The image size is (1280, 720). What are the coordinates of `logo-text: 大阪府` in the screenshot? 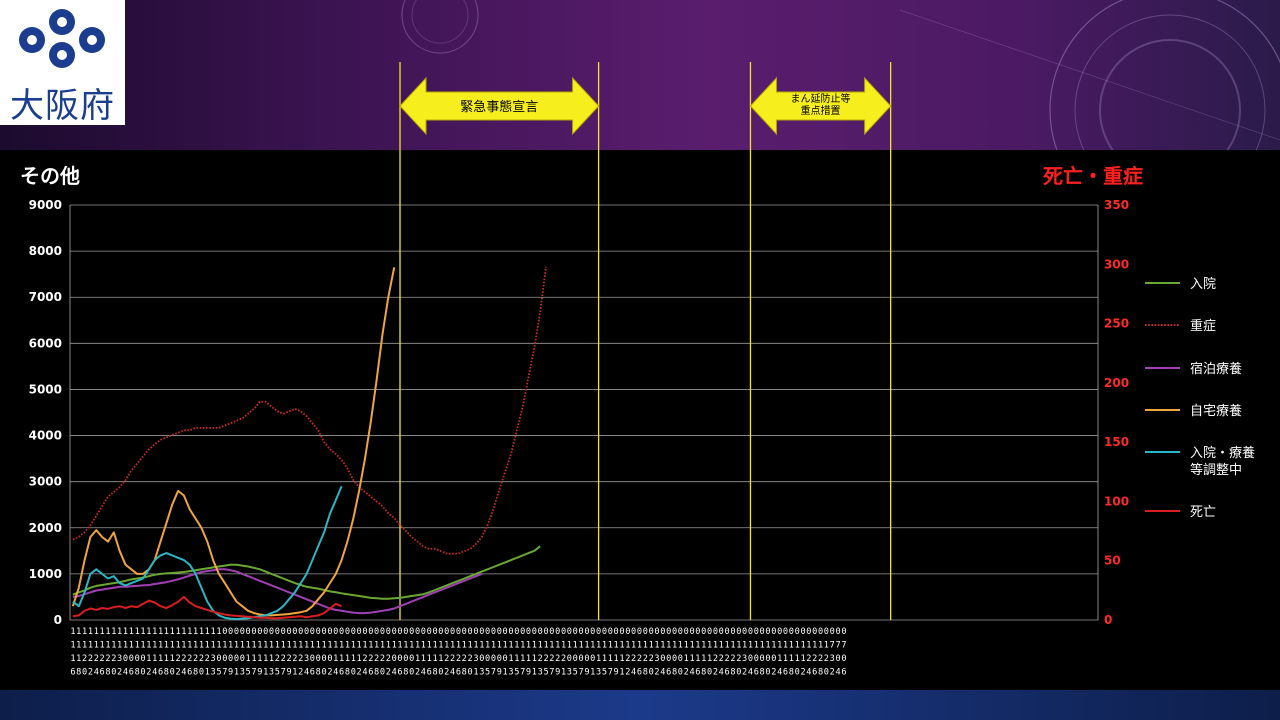 It's located at (62, 106).